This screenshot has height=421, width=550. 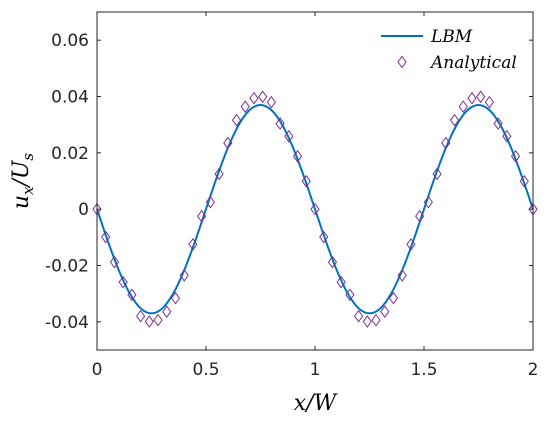 What do you see at coordinates (205, 370) in the screenshot?
I see `x-tick-label: 0.5` at bounding box center [205, 370].